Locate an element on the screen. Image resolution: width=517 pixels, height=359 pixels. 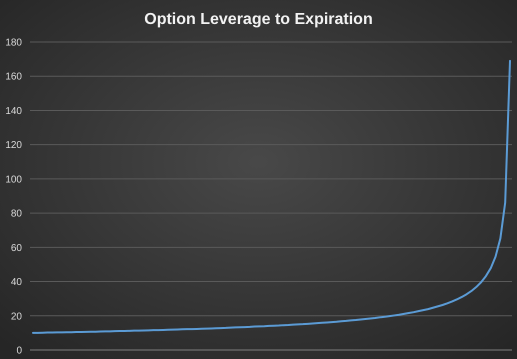
y-tick-label: 40 is located at coordinates (16, 282).